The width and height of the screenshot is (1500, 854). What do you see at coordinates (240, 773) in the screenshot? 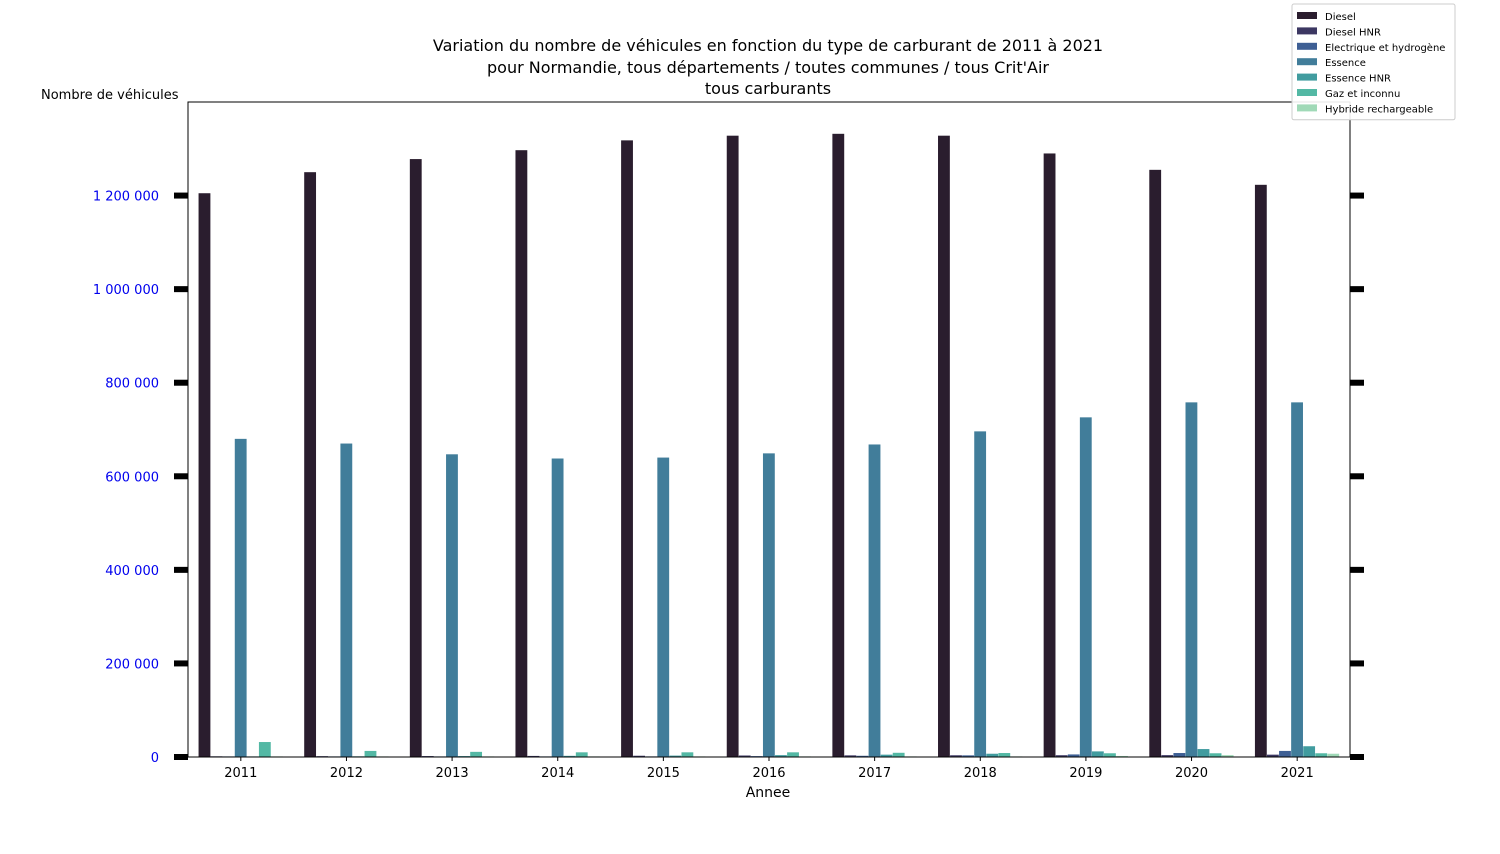
I see `x-tick-label: 2011` at bounding box center [240, 773].